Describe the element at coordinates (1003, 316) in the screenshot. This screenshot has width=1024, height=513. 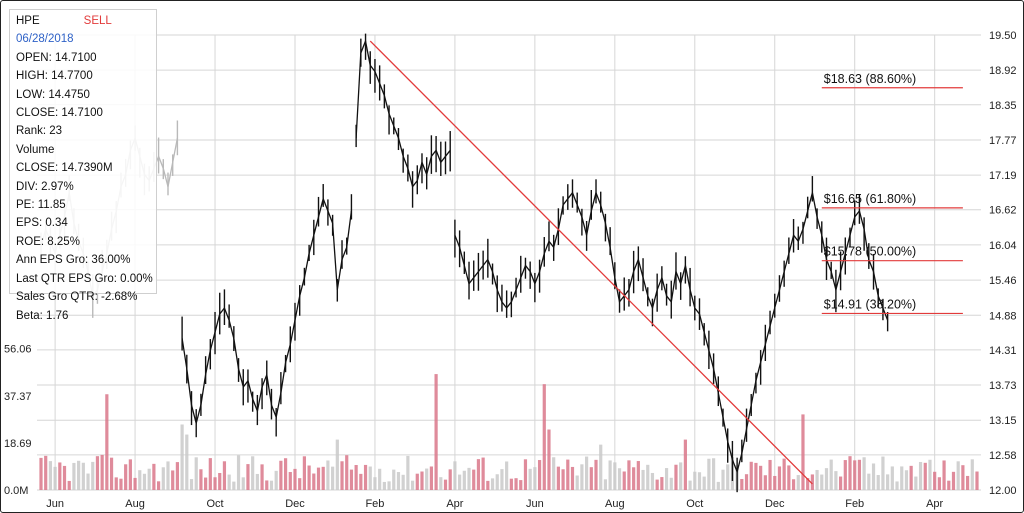
I see `price-tick-label: 14.88` at that location.